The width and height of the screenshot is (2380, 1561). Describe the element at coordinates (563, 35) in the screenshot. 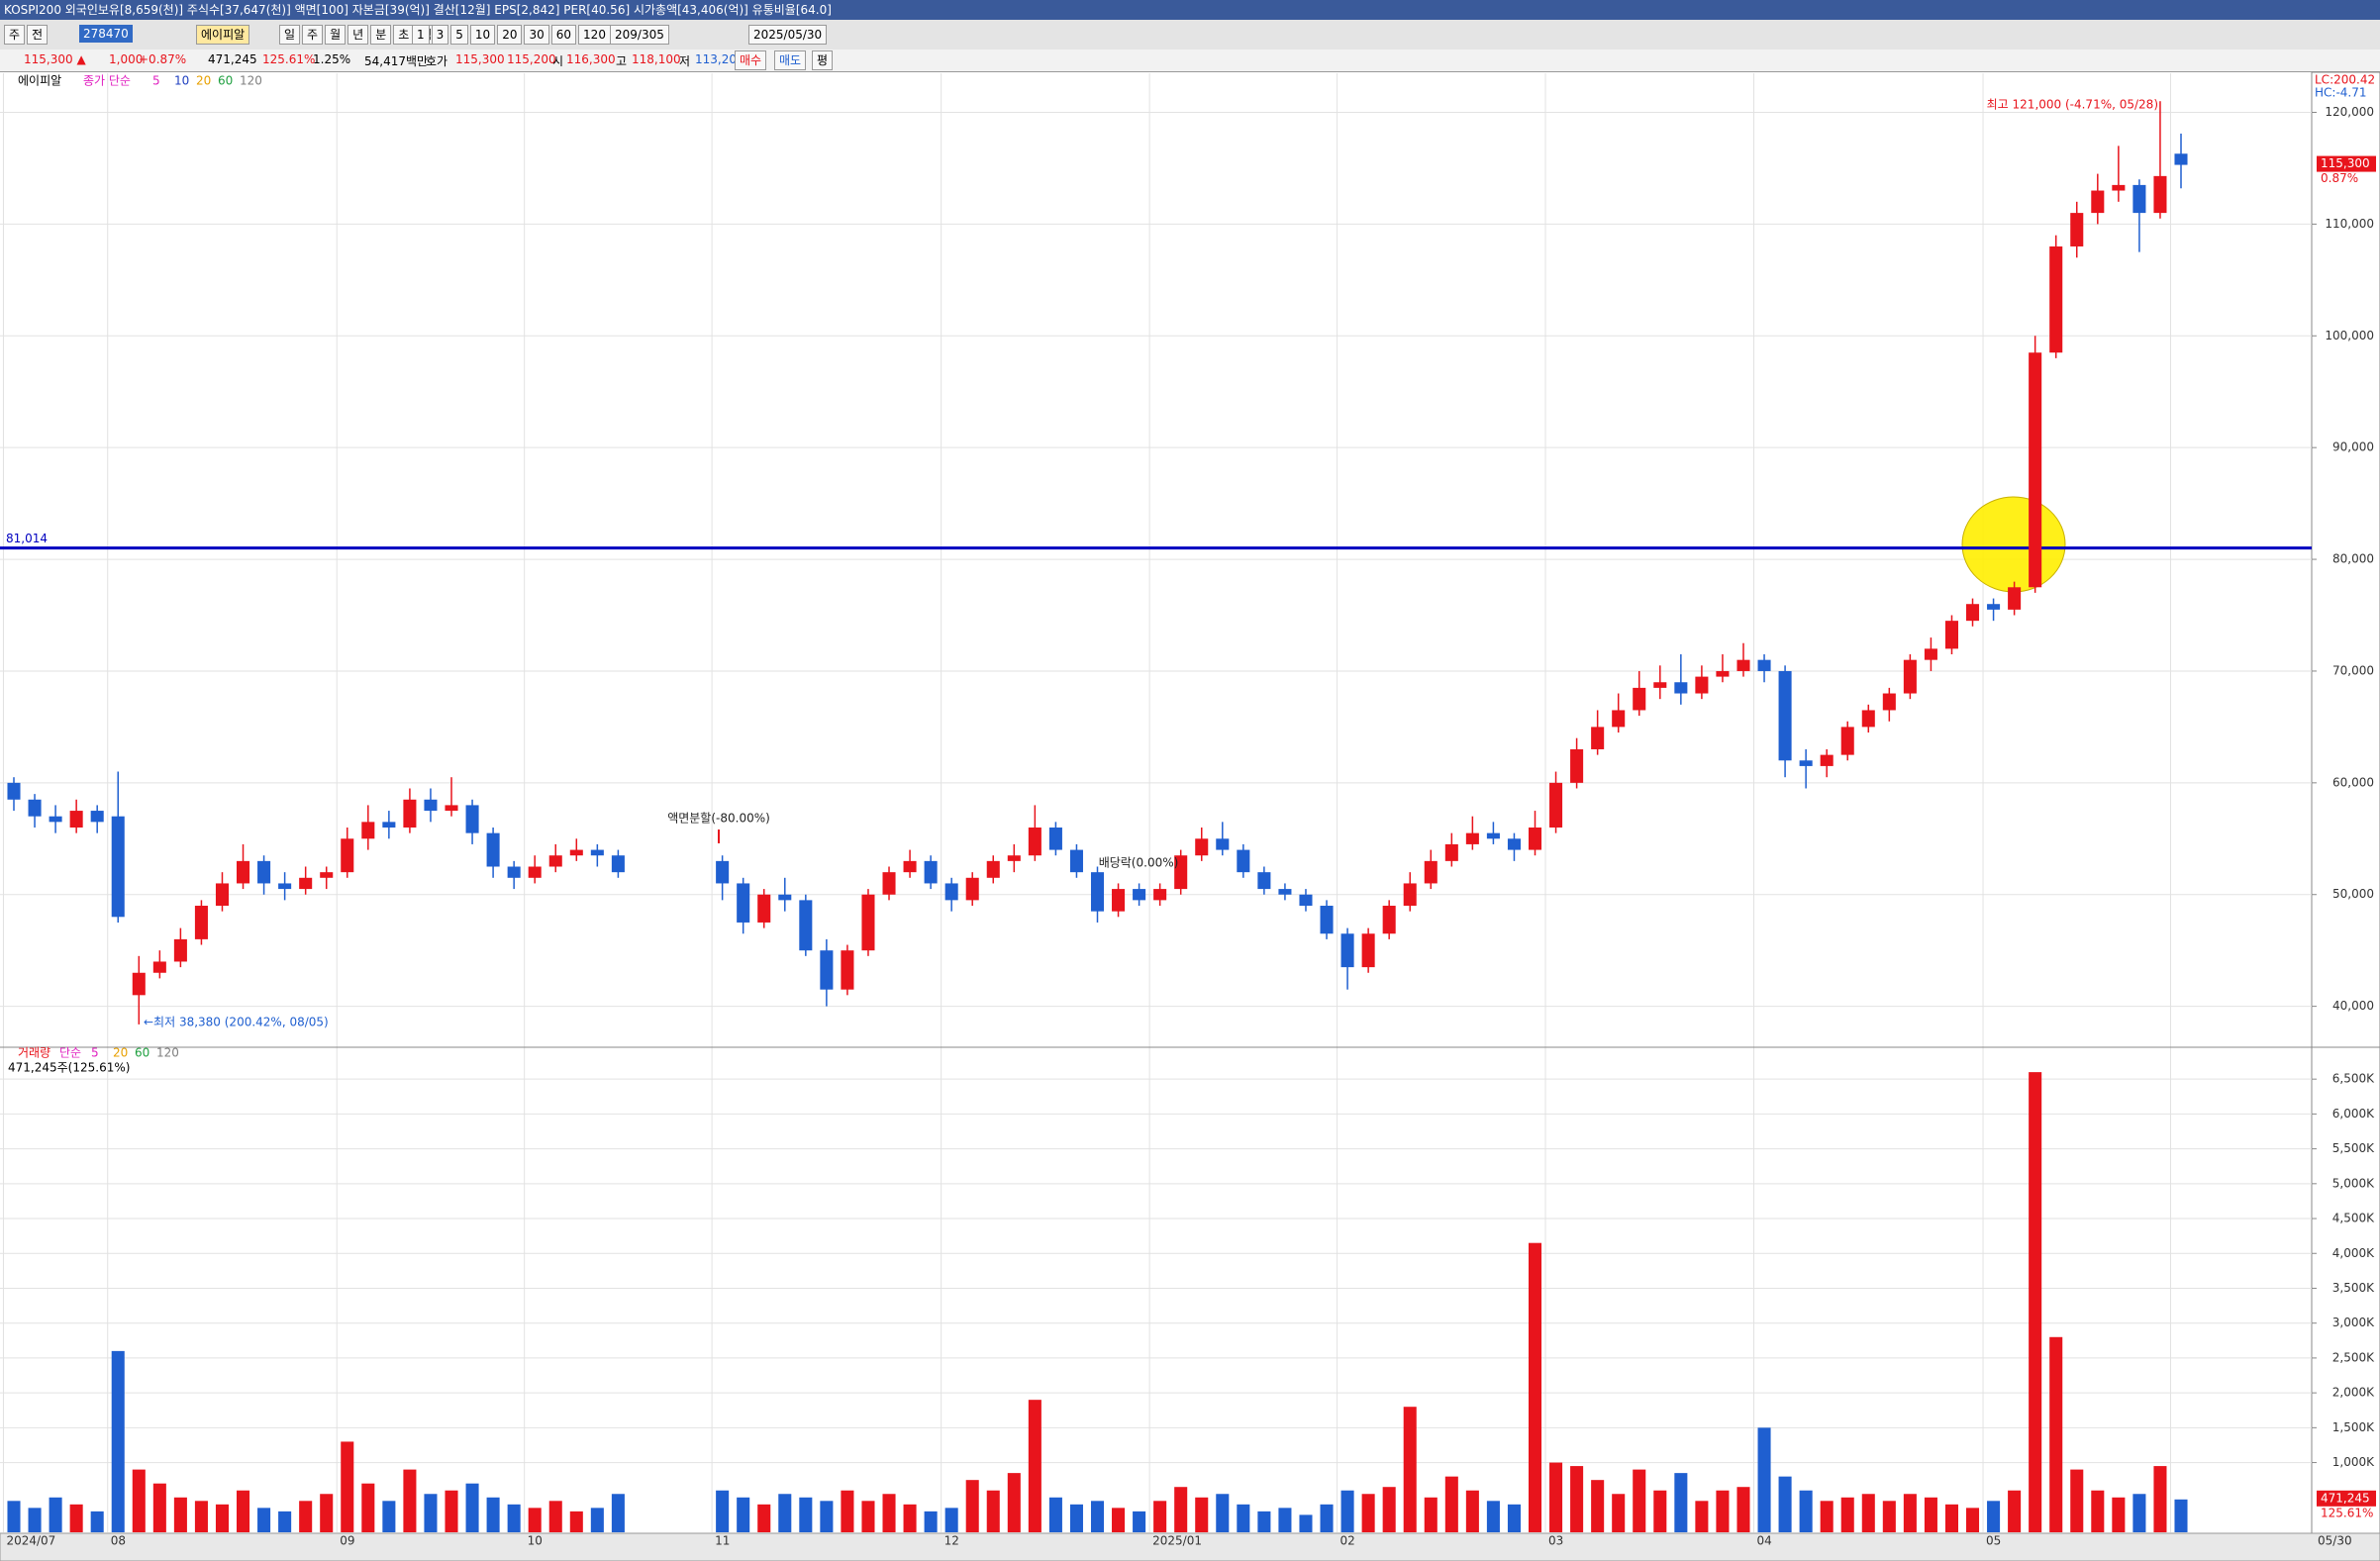

I see `interval-button: 60` at that location.